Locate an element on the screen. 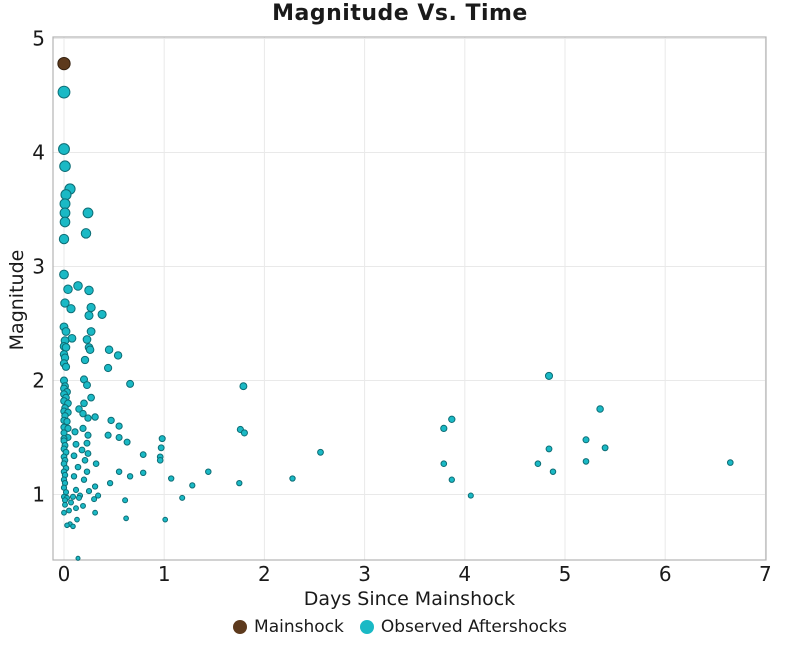 The image size is (800, 650). legend-item-mainshock: Mainshock is located at coordinates (288, 627).